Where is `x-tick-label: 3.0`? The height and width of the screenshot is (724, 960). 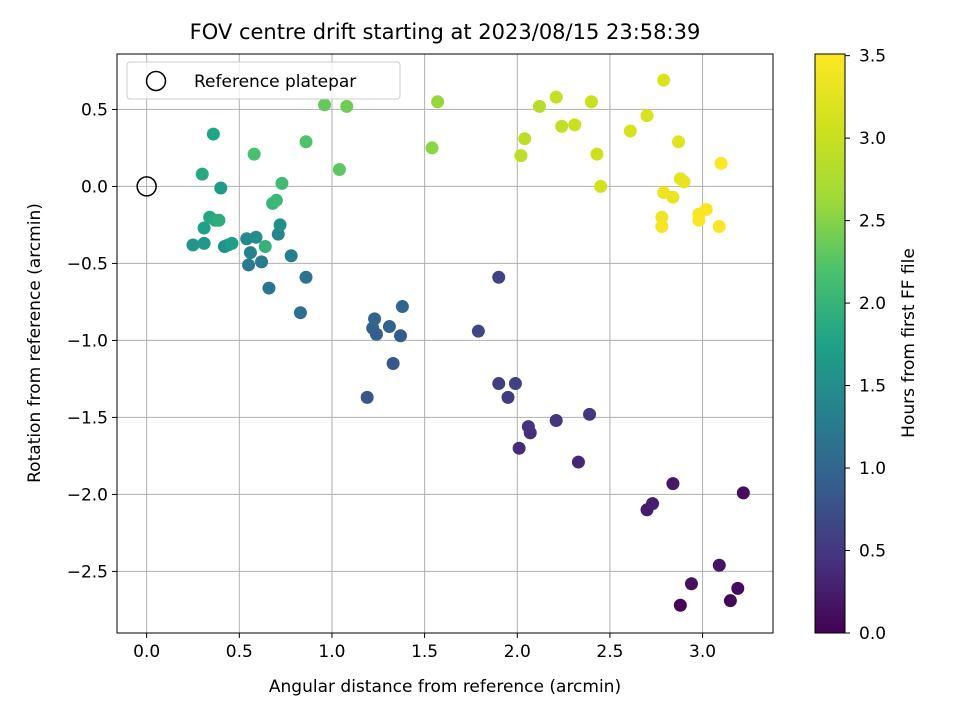
x-tick-label: 3.0 is located at coordinates (702, 652).